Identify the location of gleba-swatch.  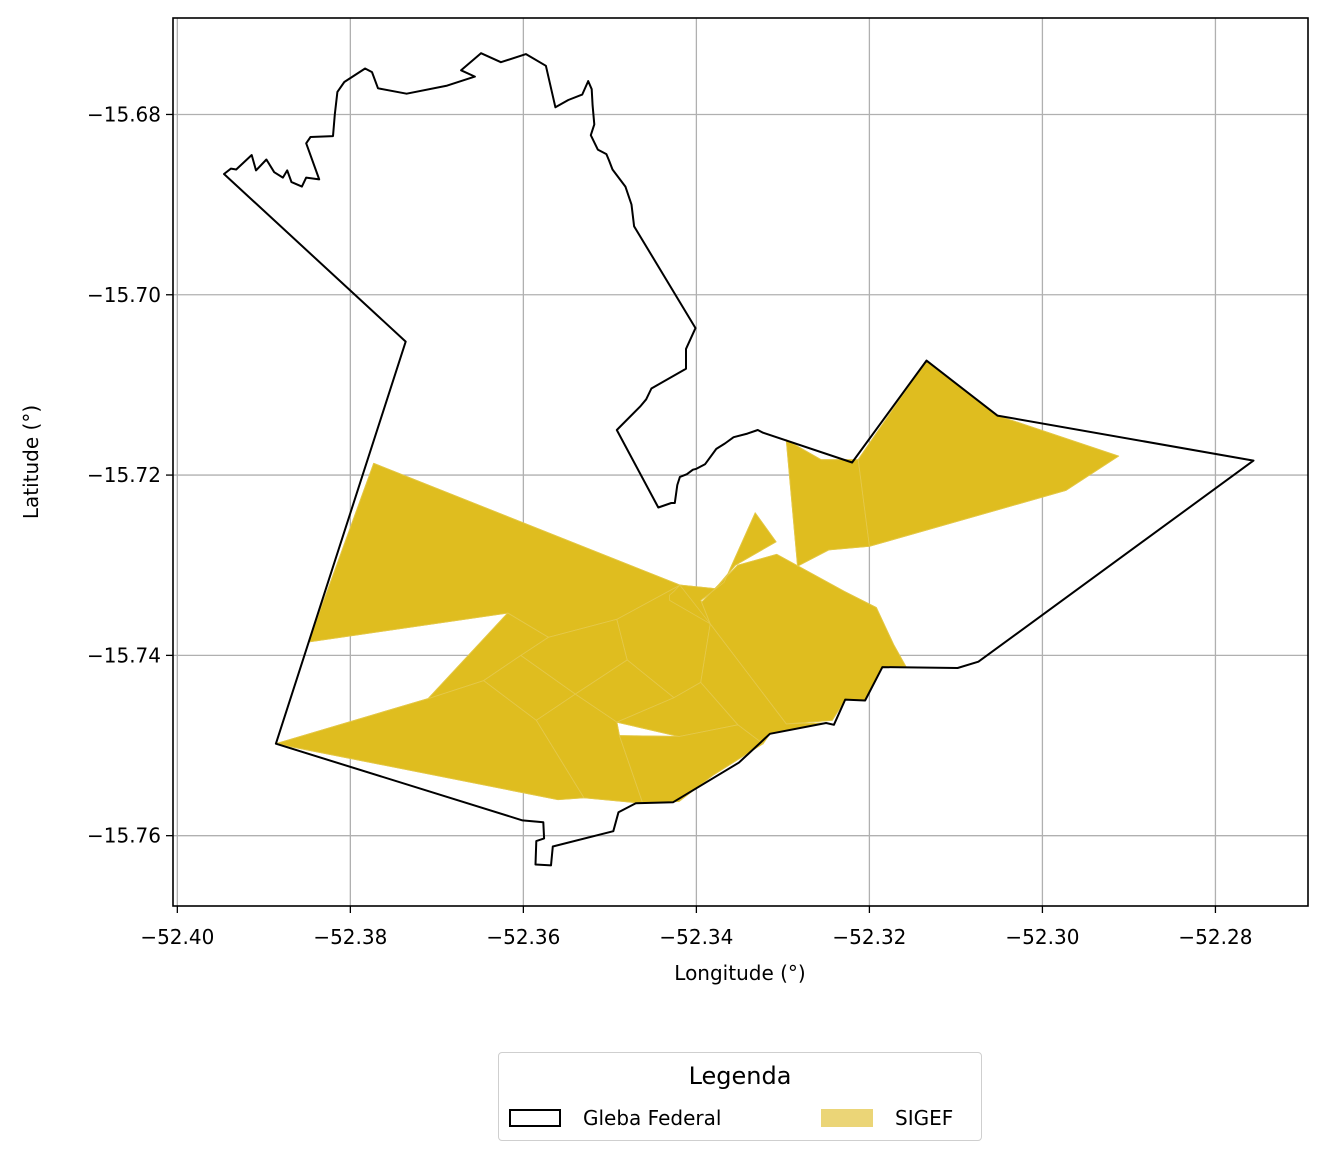
(535, 1118).